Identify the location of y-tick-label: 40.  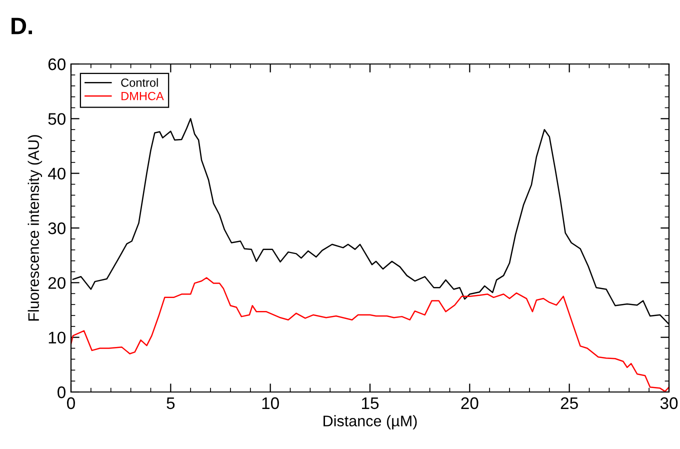
(57, 174).